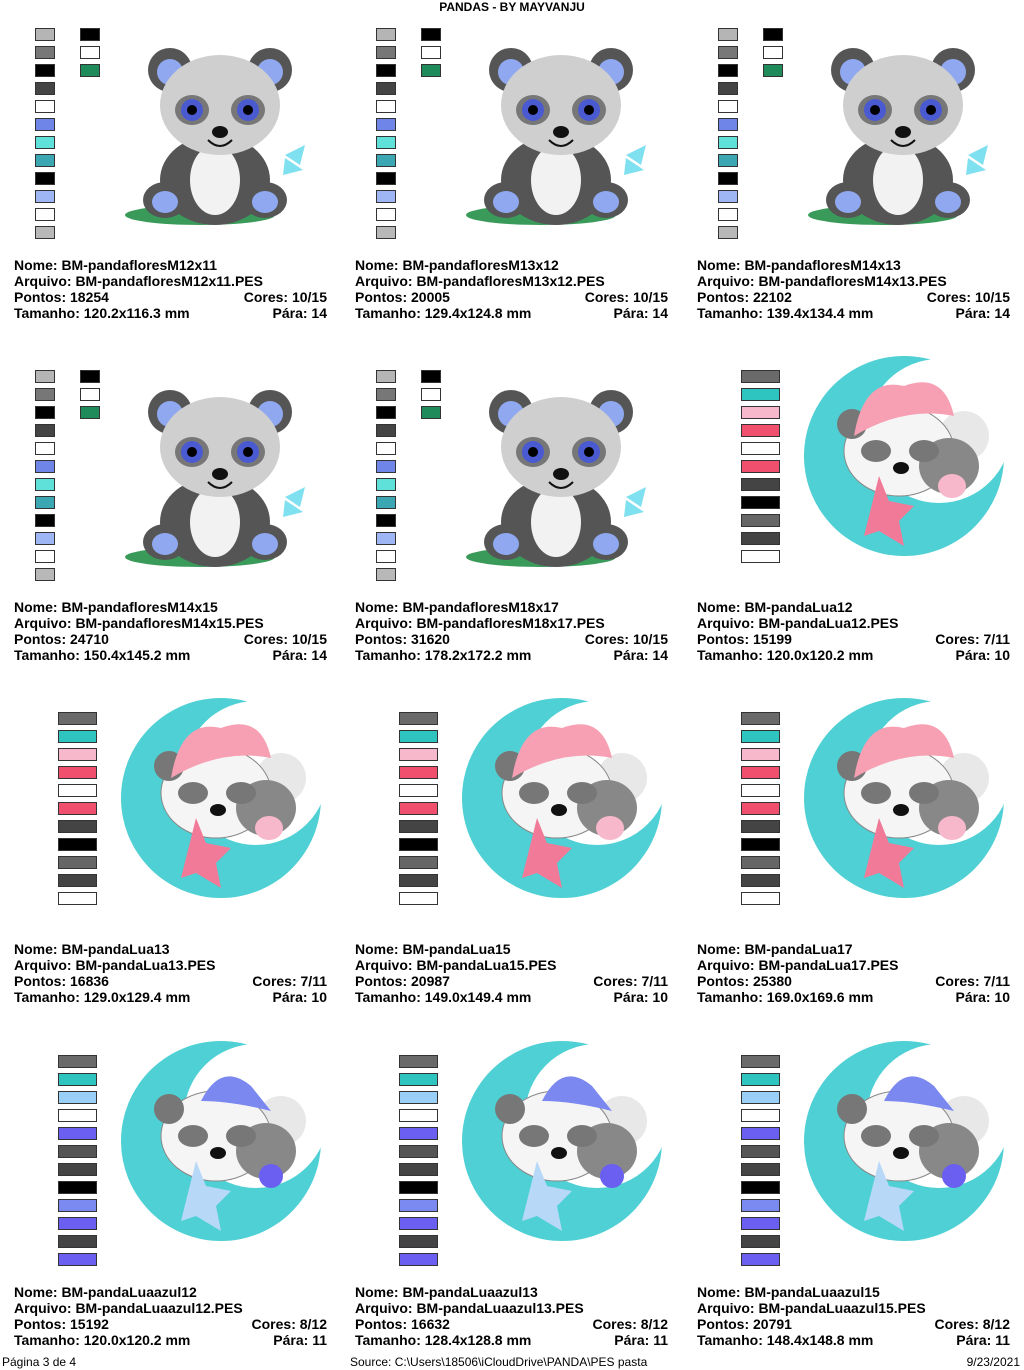 The width and height of the screenshot is (1024, 1370). Describe the element at coordinates (128, 1308) in the screenshot. I see `file: Arquivo: BM-pandaLuaazul12.PES` at that location.